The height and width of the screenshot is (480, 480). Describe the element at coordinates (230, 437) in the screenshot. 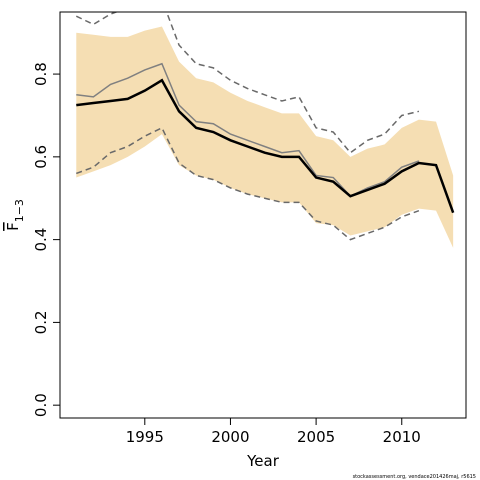

I see `x-tick-label: 2000` at that location.